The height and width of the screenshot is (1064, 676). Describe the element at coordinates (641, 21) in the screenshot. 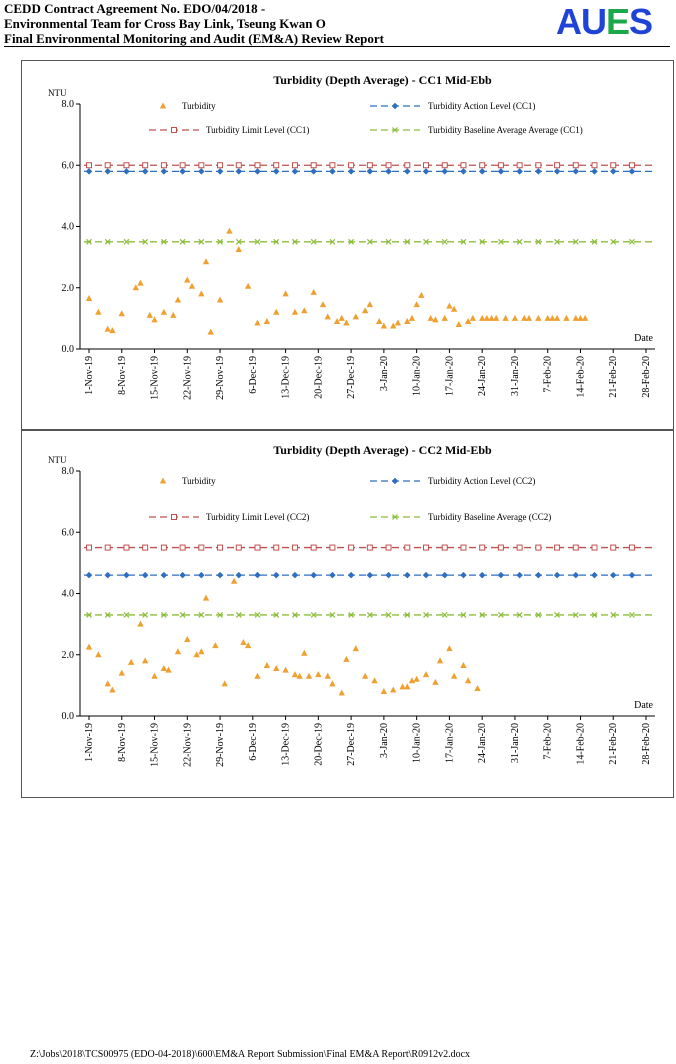

I see `logo-part-s: S` at that location.